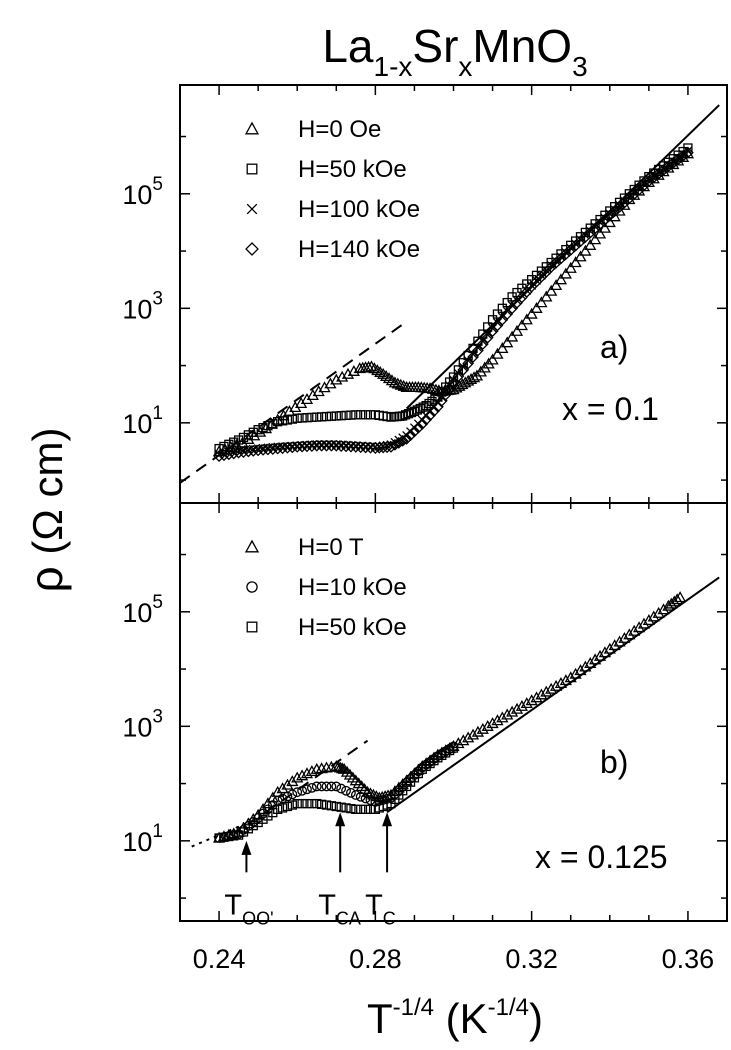  What do you see at coordinates (142, 306) in the screenshot?
I see `panel-a-y-tick-labels: 101 103 105` at bounding box center [142, 306].